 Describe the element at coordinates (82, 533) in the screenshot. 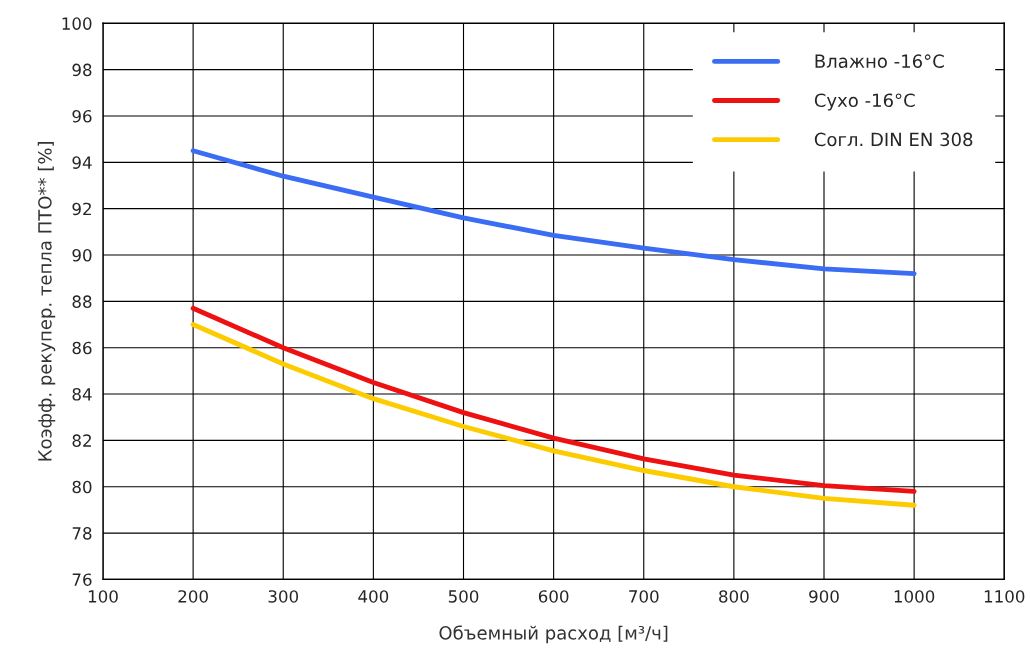

I see `y-tick-label: 78` at that location.